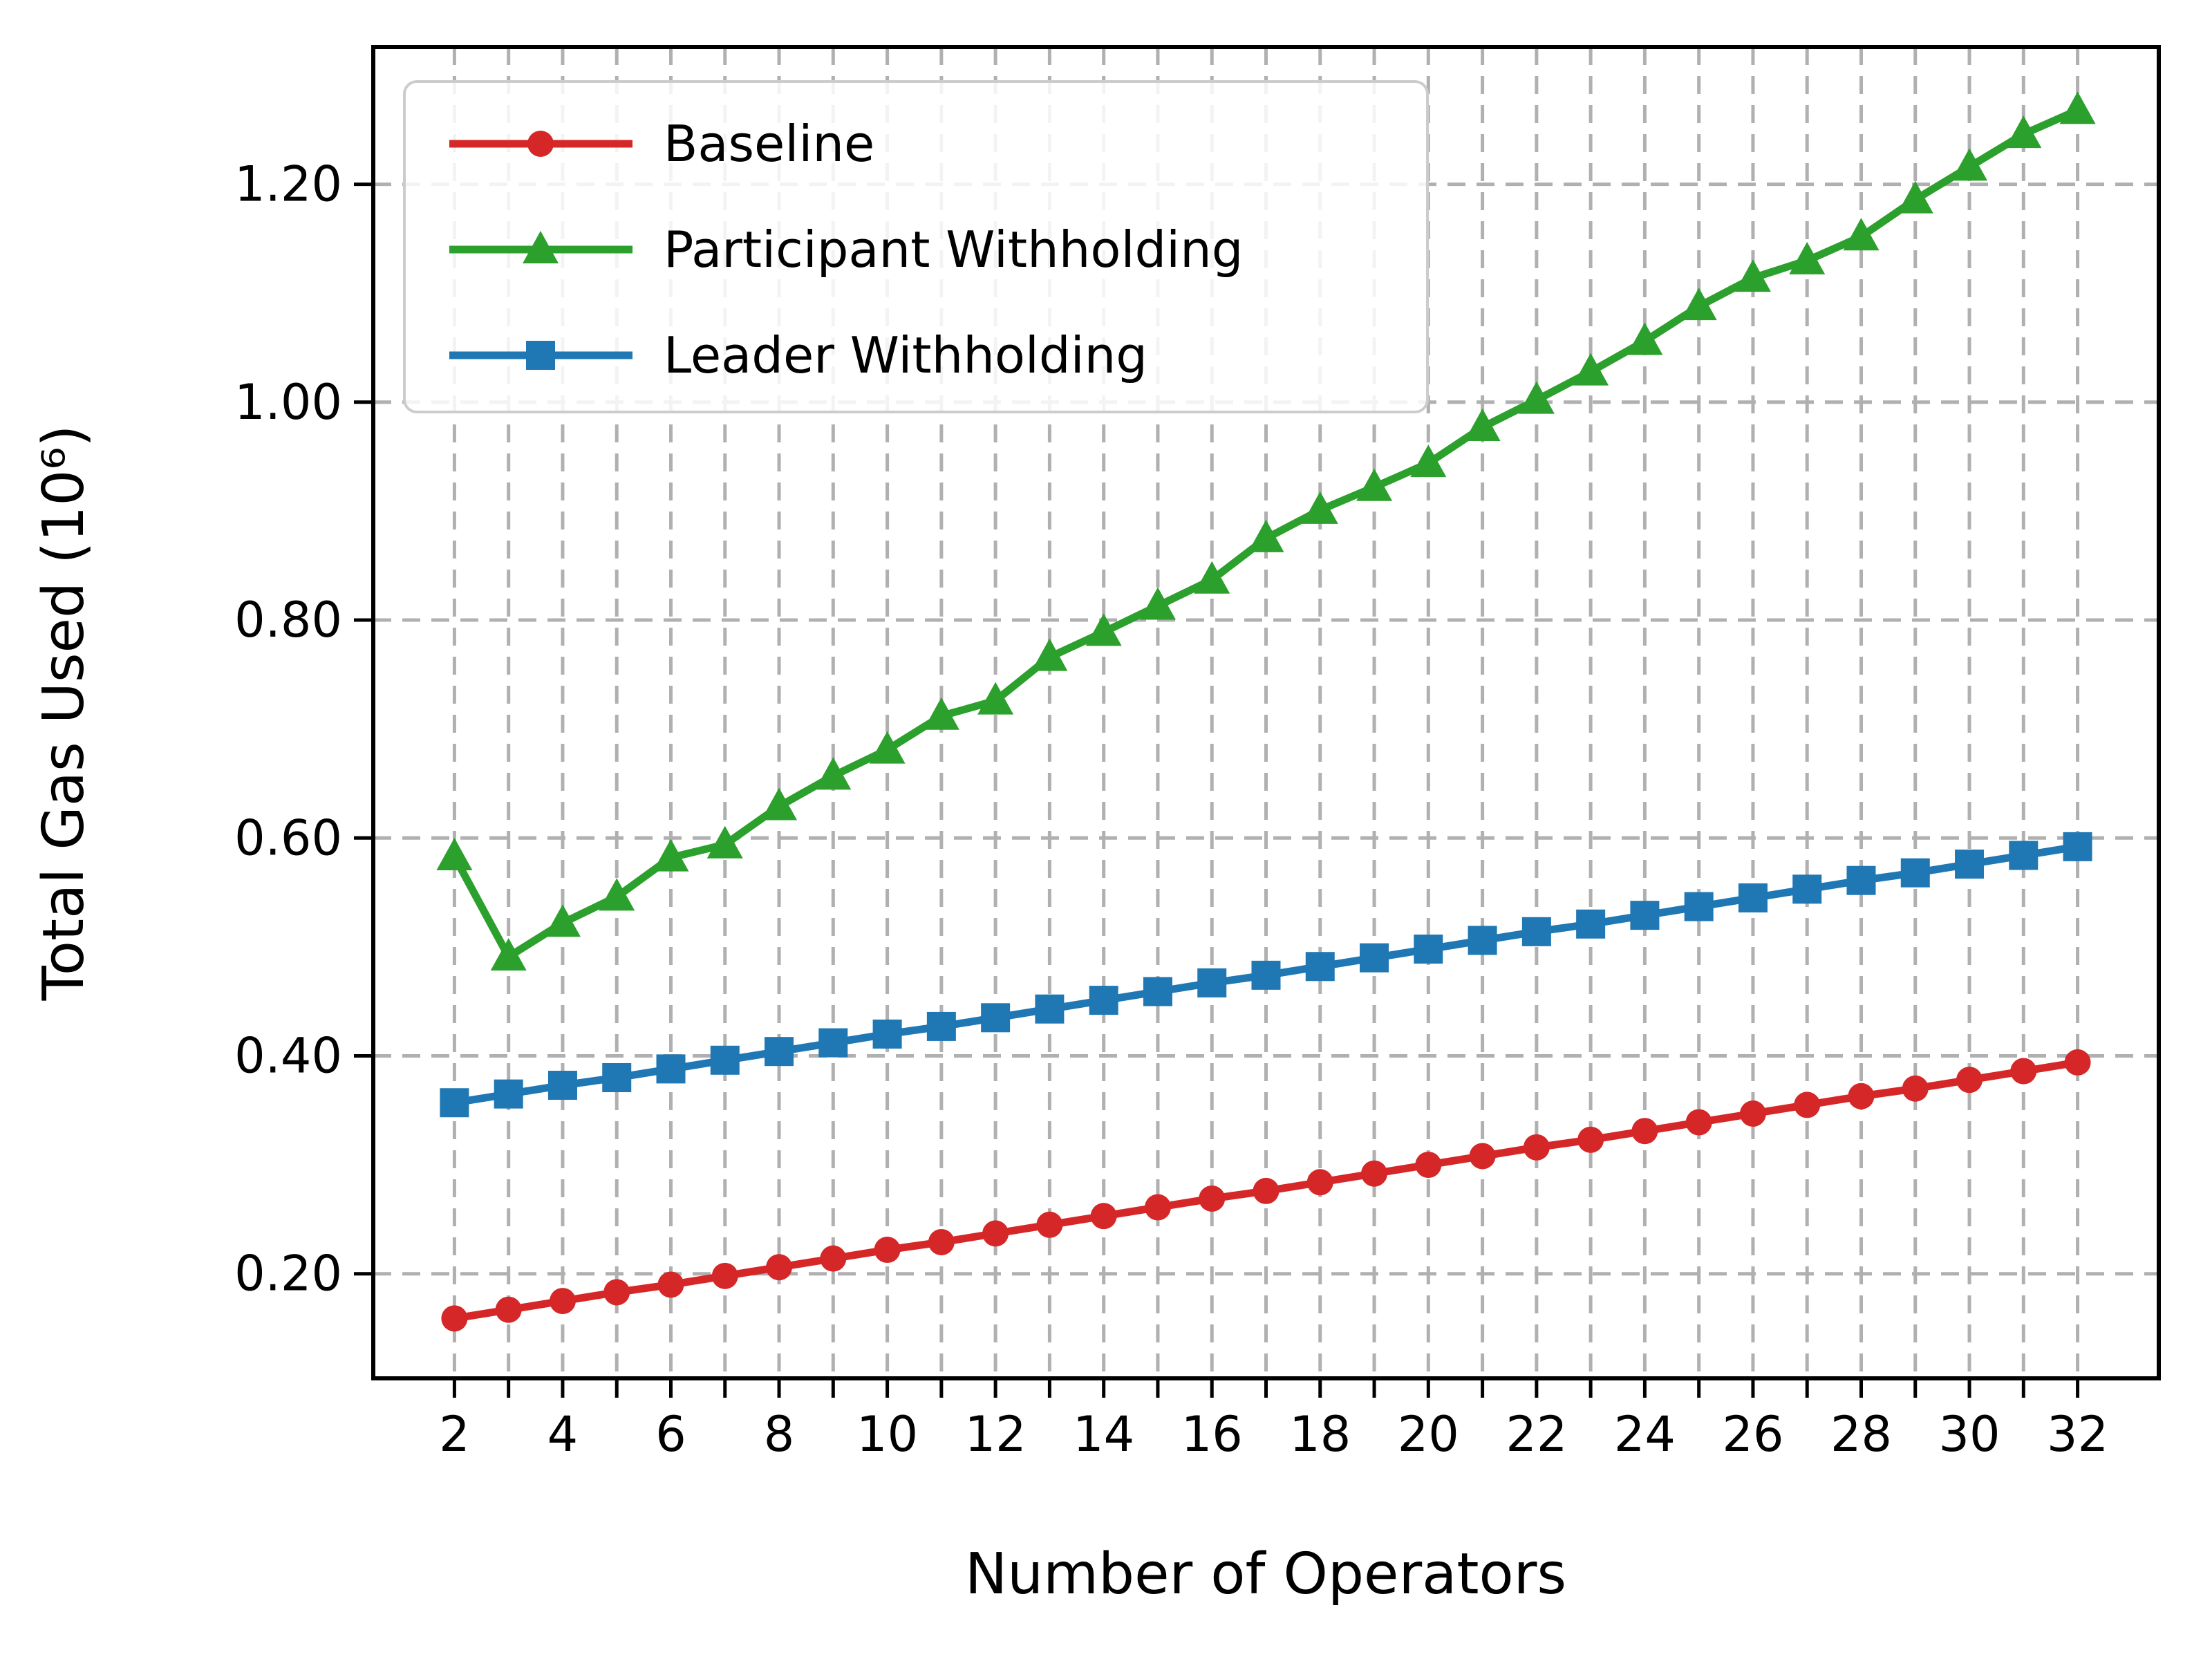 The image size is (2212, 1659). I want to click on legend-label: Baseline, so click(769, 144).